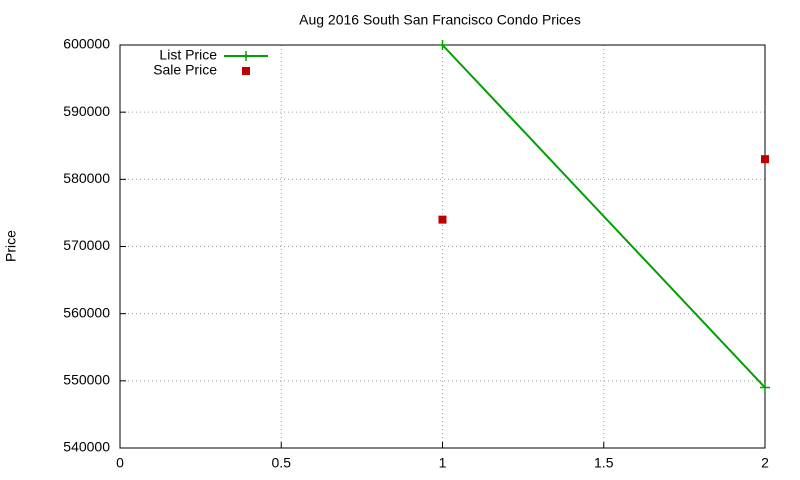 The width and height of the screenshot is (800, 480). Describe the element at coordinates (443, 463) in the screenshot. I see `x-tick-label: 1` at that location.